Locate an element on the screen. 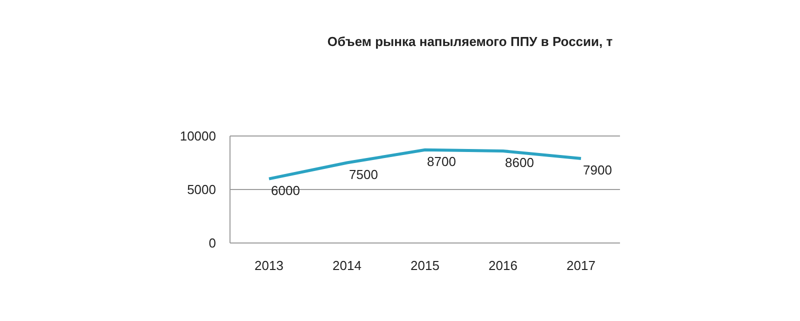 The width and height of the screenshot is (800, 321). chart-title: Объем рынка напыляемого ППУ в России, т is located at coordinates (470, 41).